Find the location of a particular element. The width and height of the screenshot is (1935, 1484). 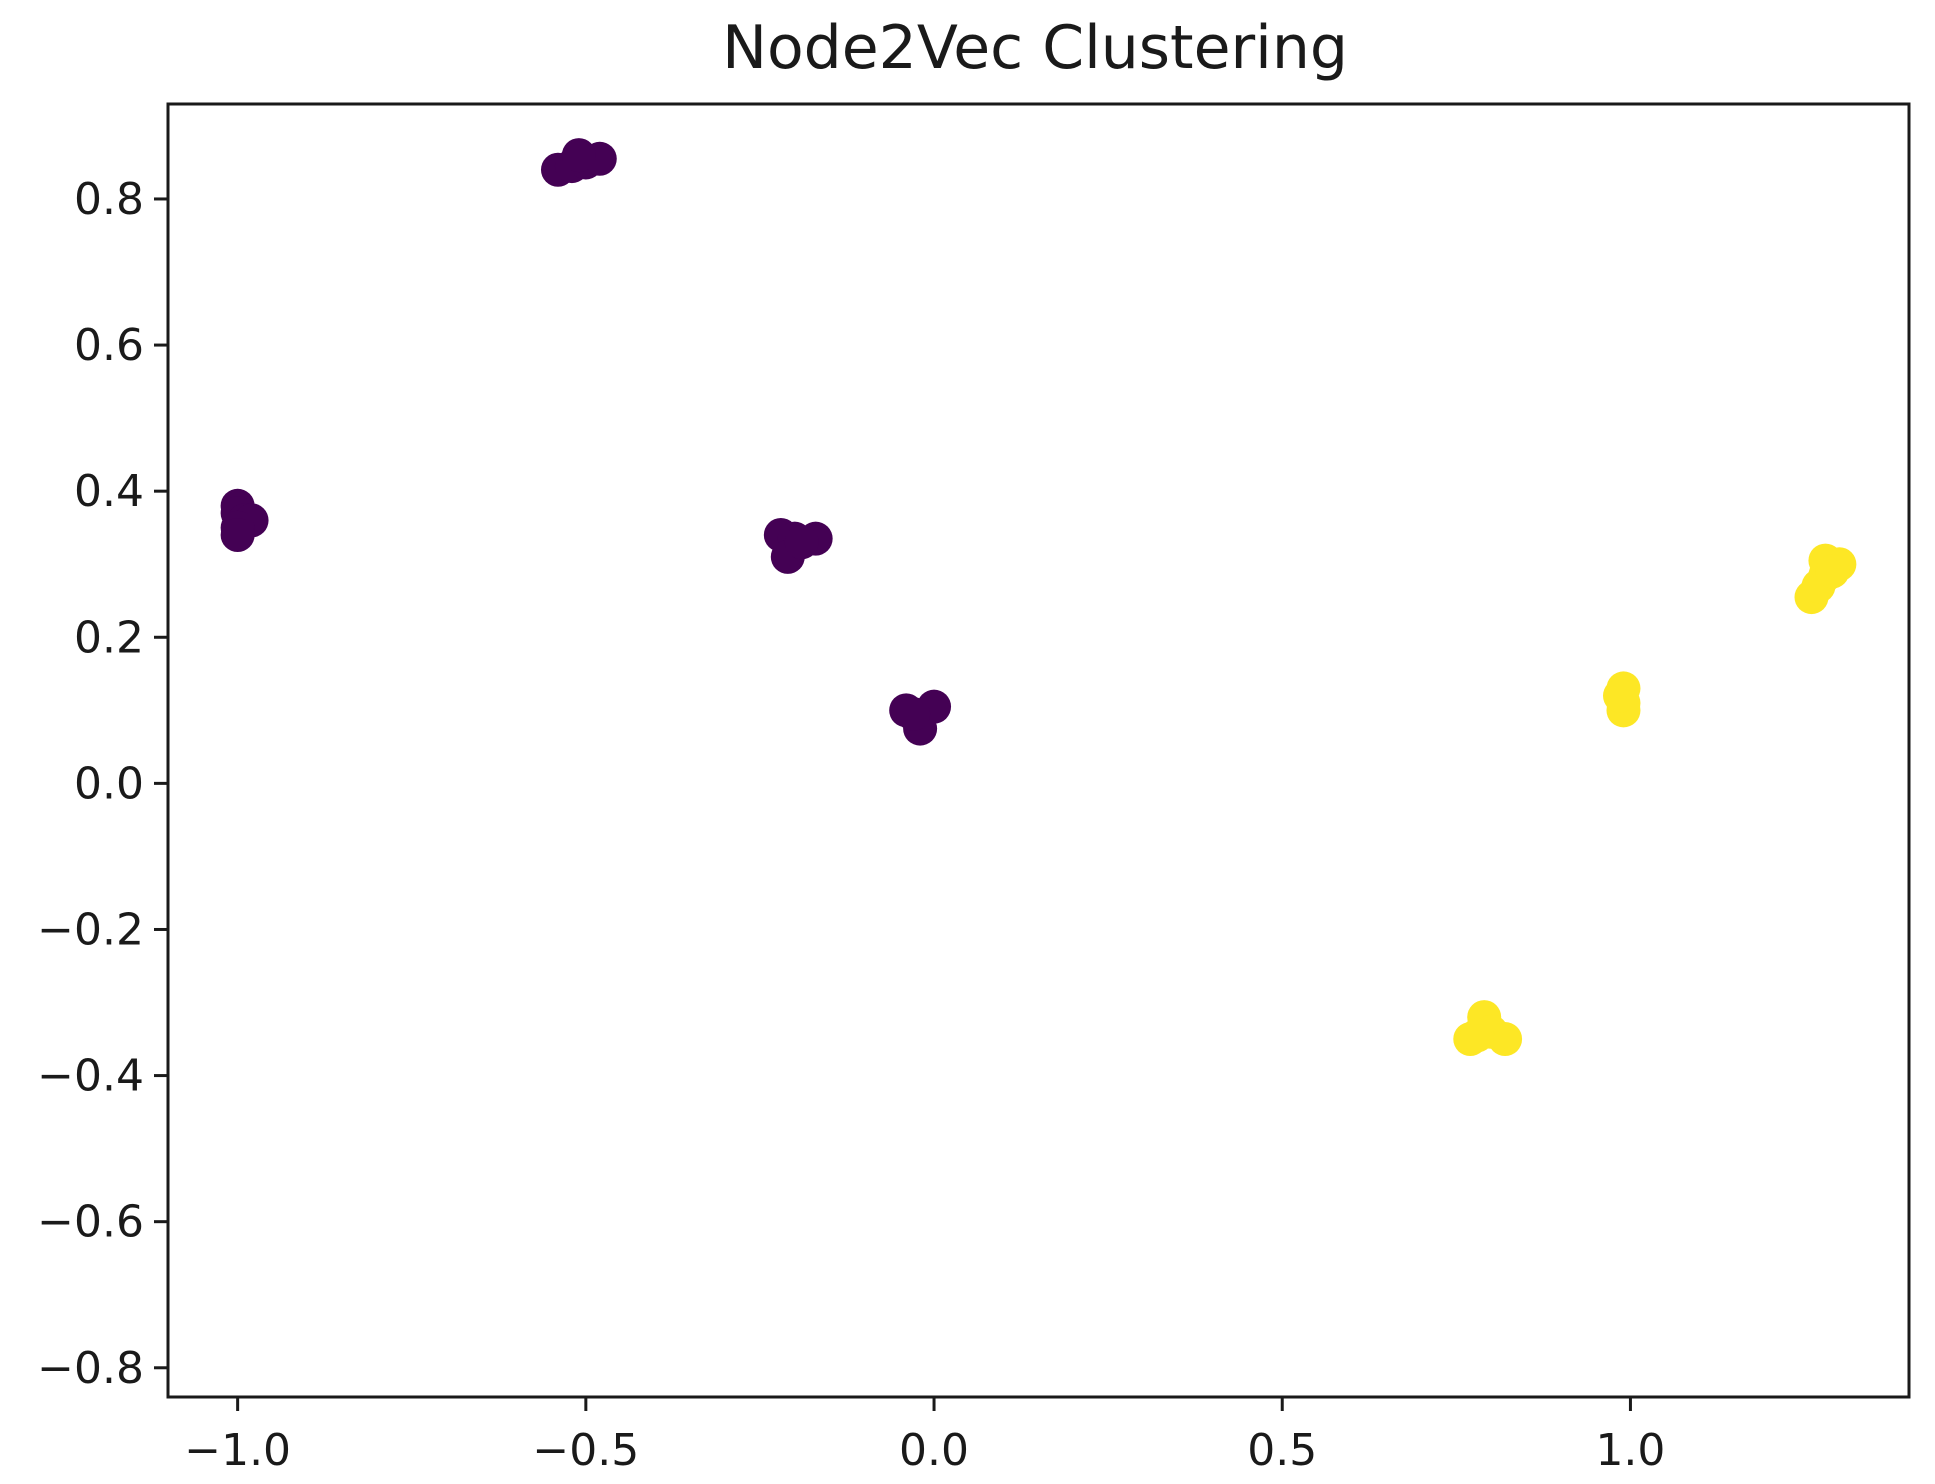

y-tick-label: 0.2 is located at coordinates (109, 637).